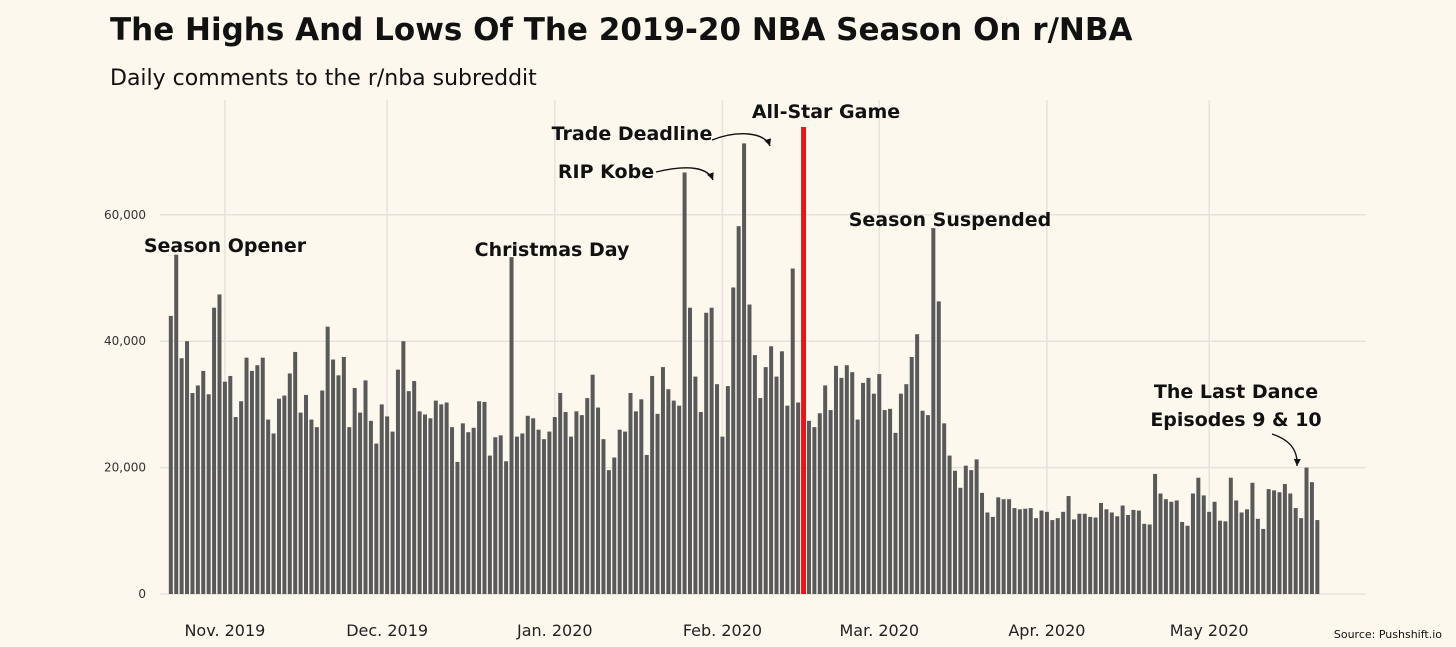  What do you see at coordinates (125, 341) in the screenshot?
I see `y-tick-label: 40,000` at bounding box center [125, 341].